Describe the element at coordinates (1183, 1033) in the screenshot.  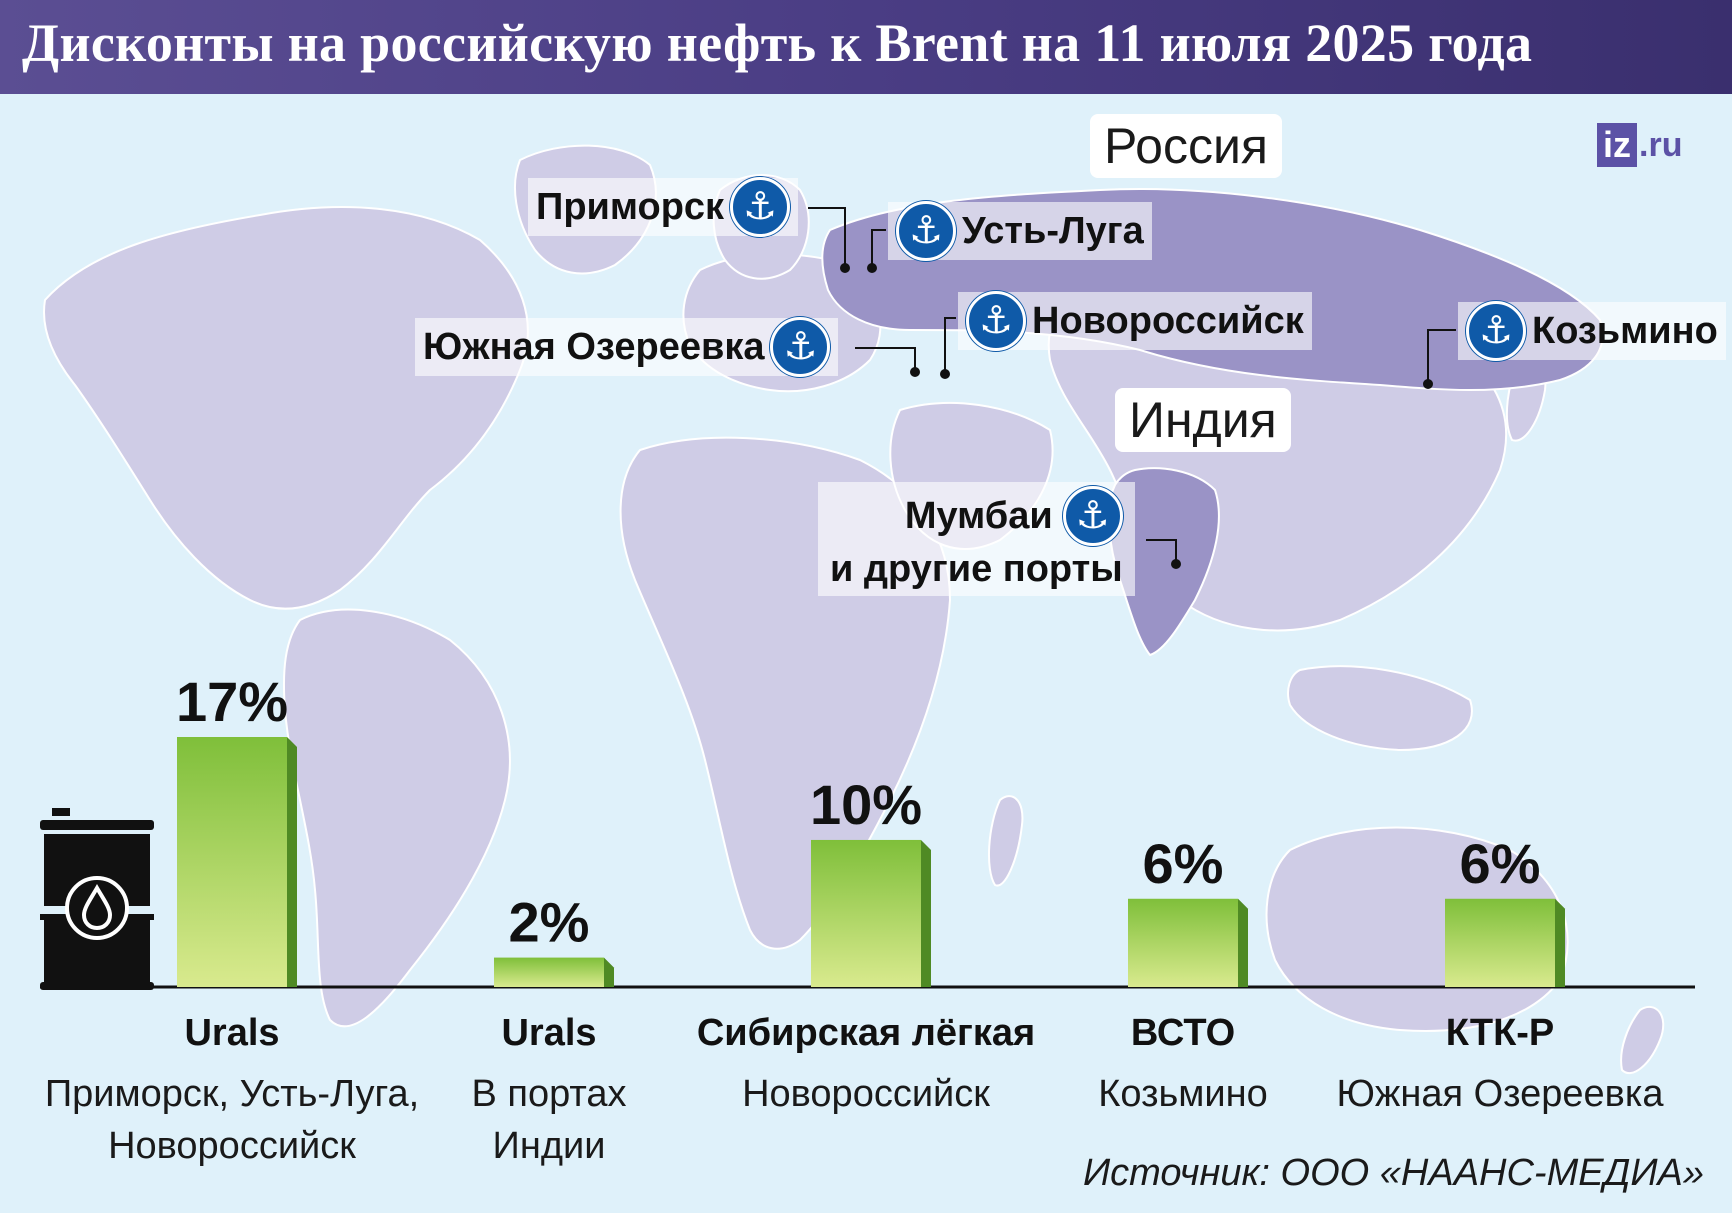
I see `category-label: ВСТО` at that location.